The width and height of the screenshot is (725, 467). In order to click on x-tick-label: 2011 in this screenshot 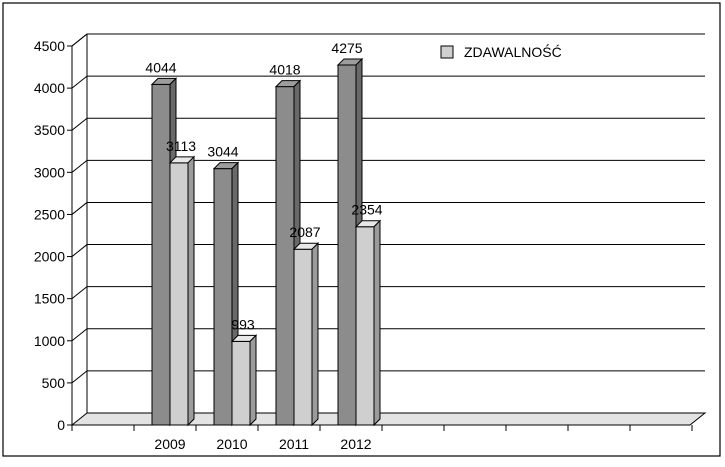, I will do `click(294, 444)`.